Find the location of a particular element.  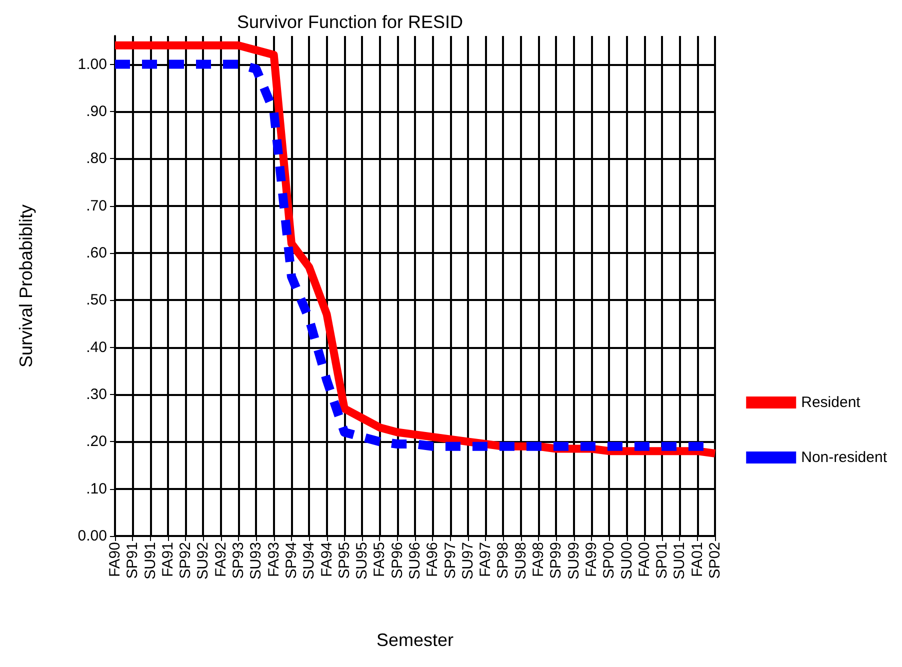

x-tick-label: SP01 is located at coordinates (662, 560).